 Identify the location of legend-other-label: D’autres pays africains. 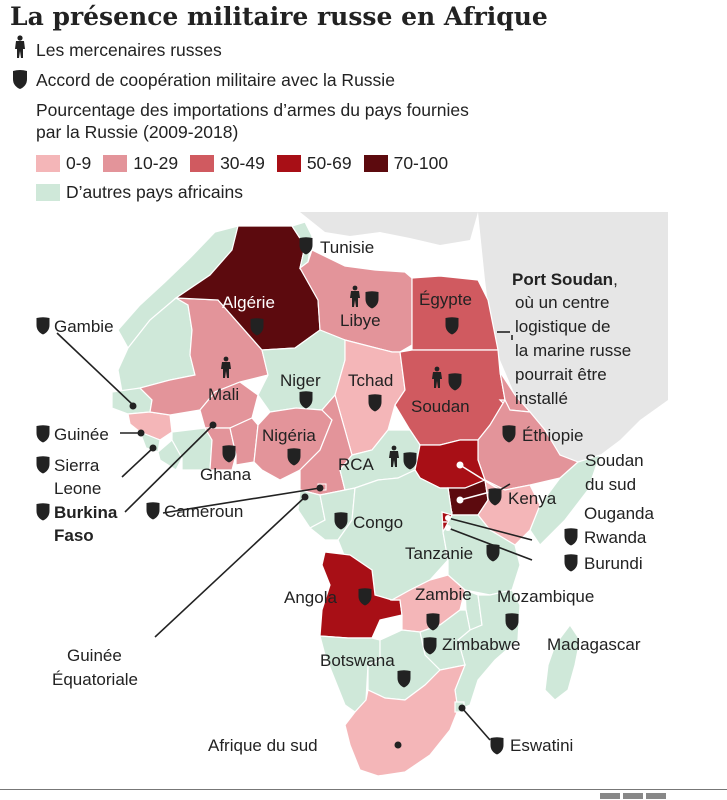
(155, 192).